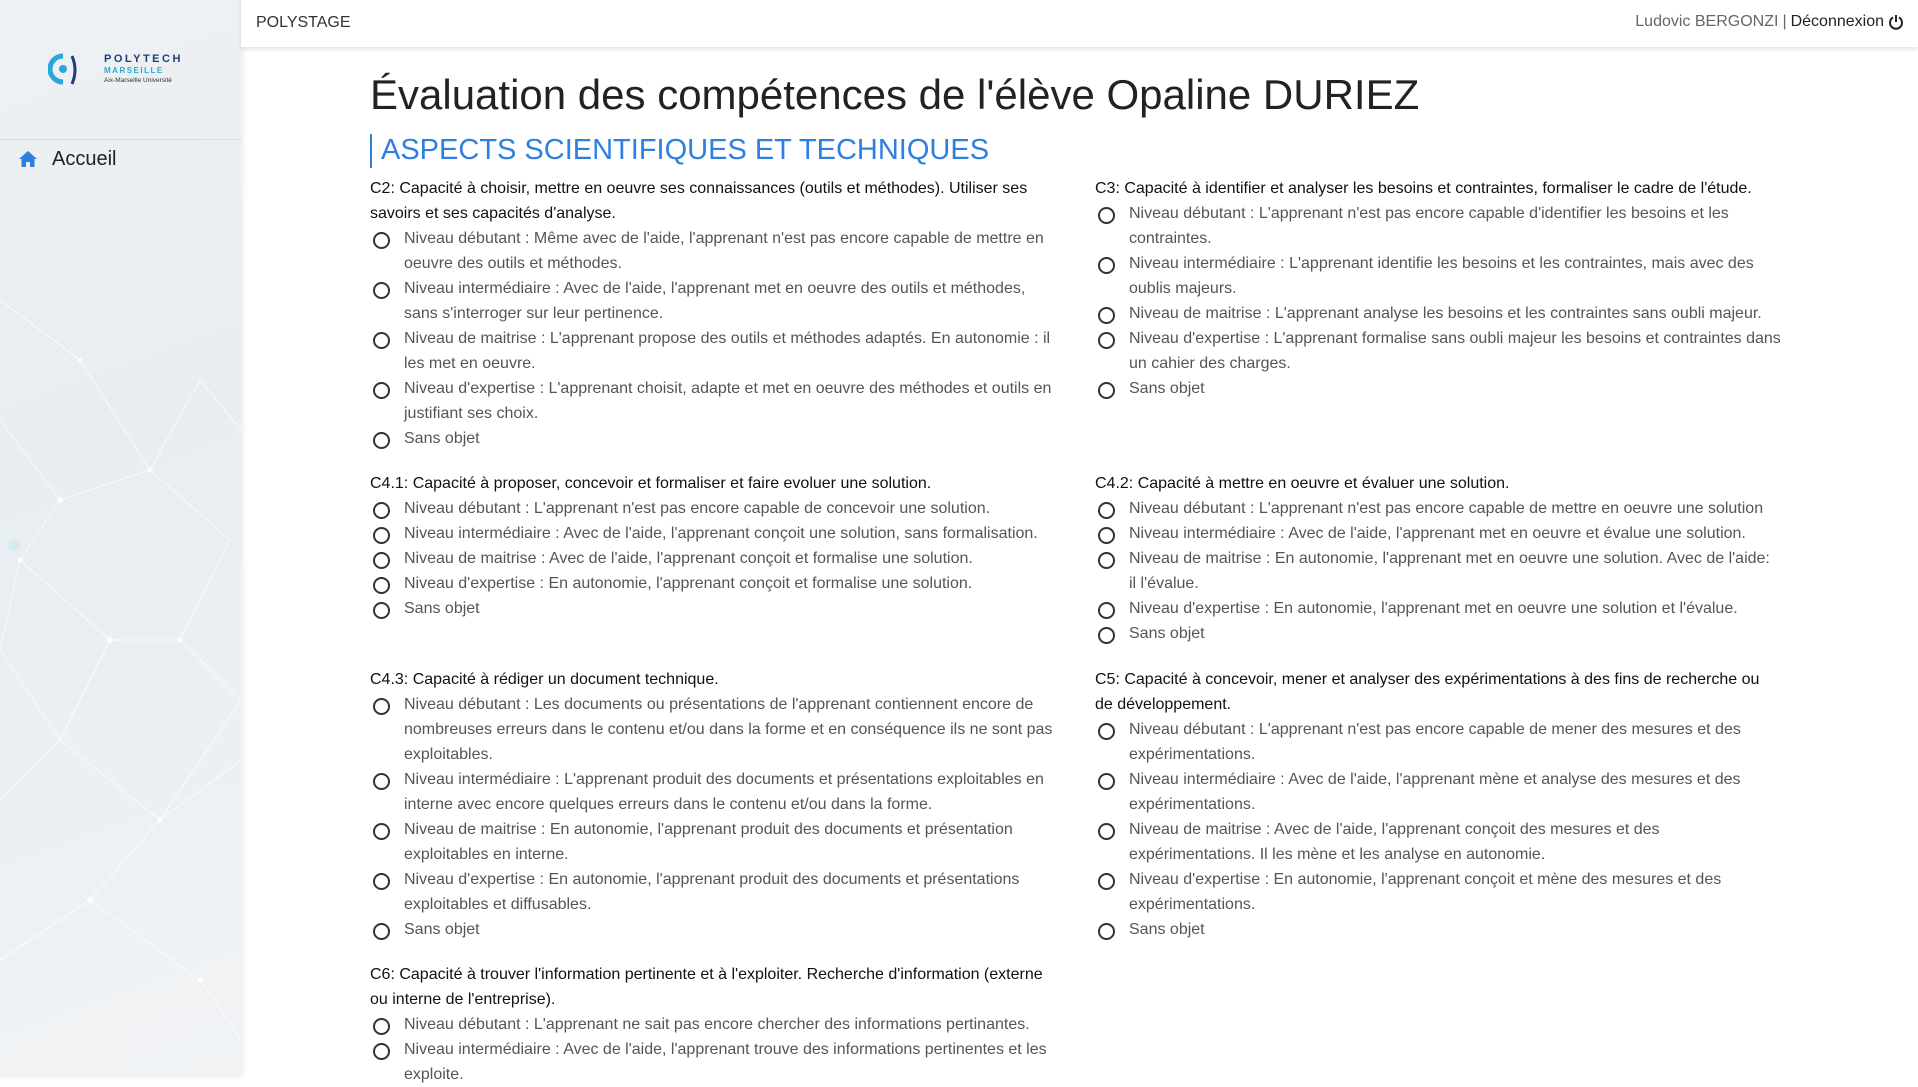  What do you see at coordinates (303, 22) in the screenshot?
I see `app-title: POLYSTAGE` at bounding box center [303, 22].